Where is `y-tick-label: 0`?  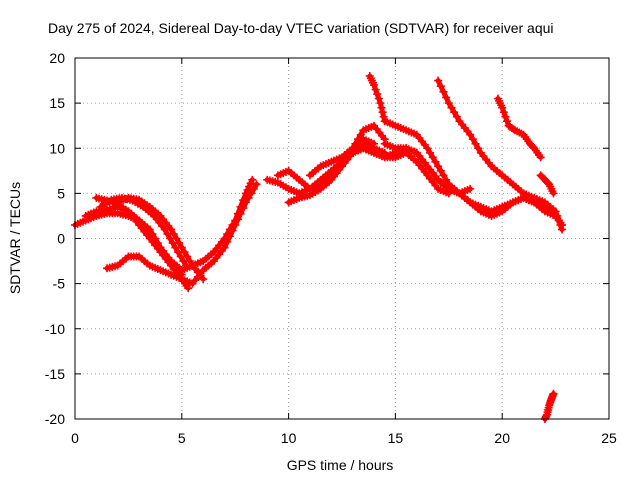 y-tick-label: 0 is located at coordinates (61, 239).